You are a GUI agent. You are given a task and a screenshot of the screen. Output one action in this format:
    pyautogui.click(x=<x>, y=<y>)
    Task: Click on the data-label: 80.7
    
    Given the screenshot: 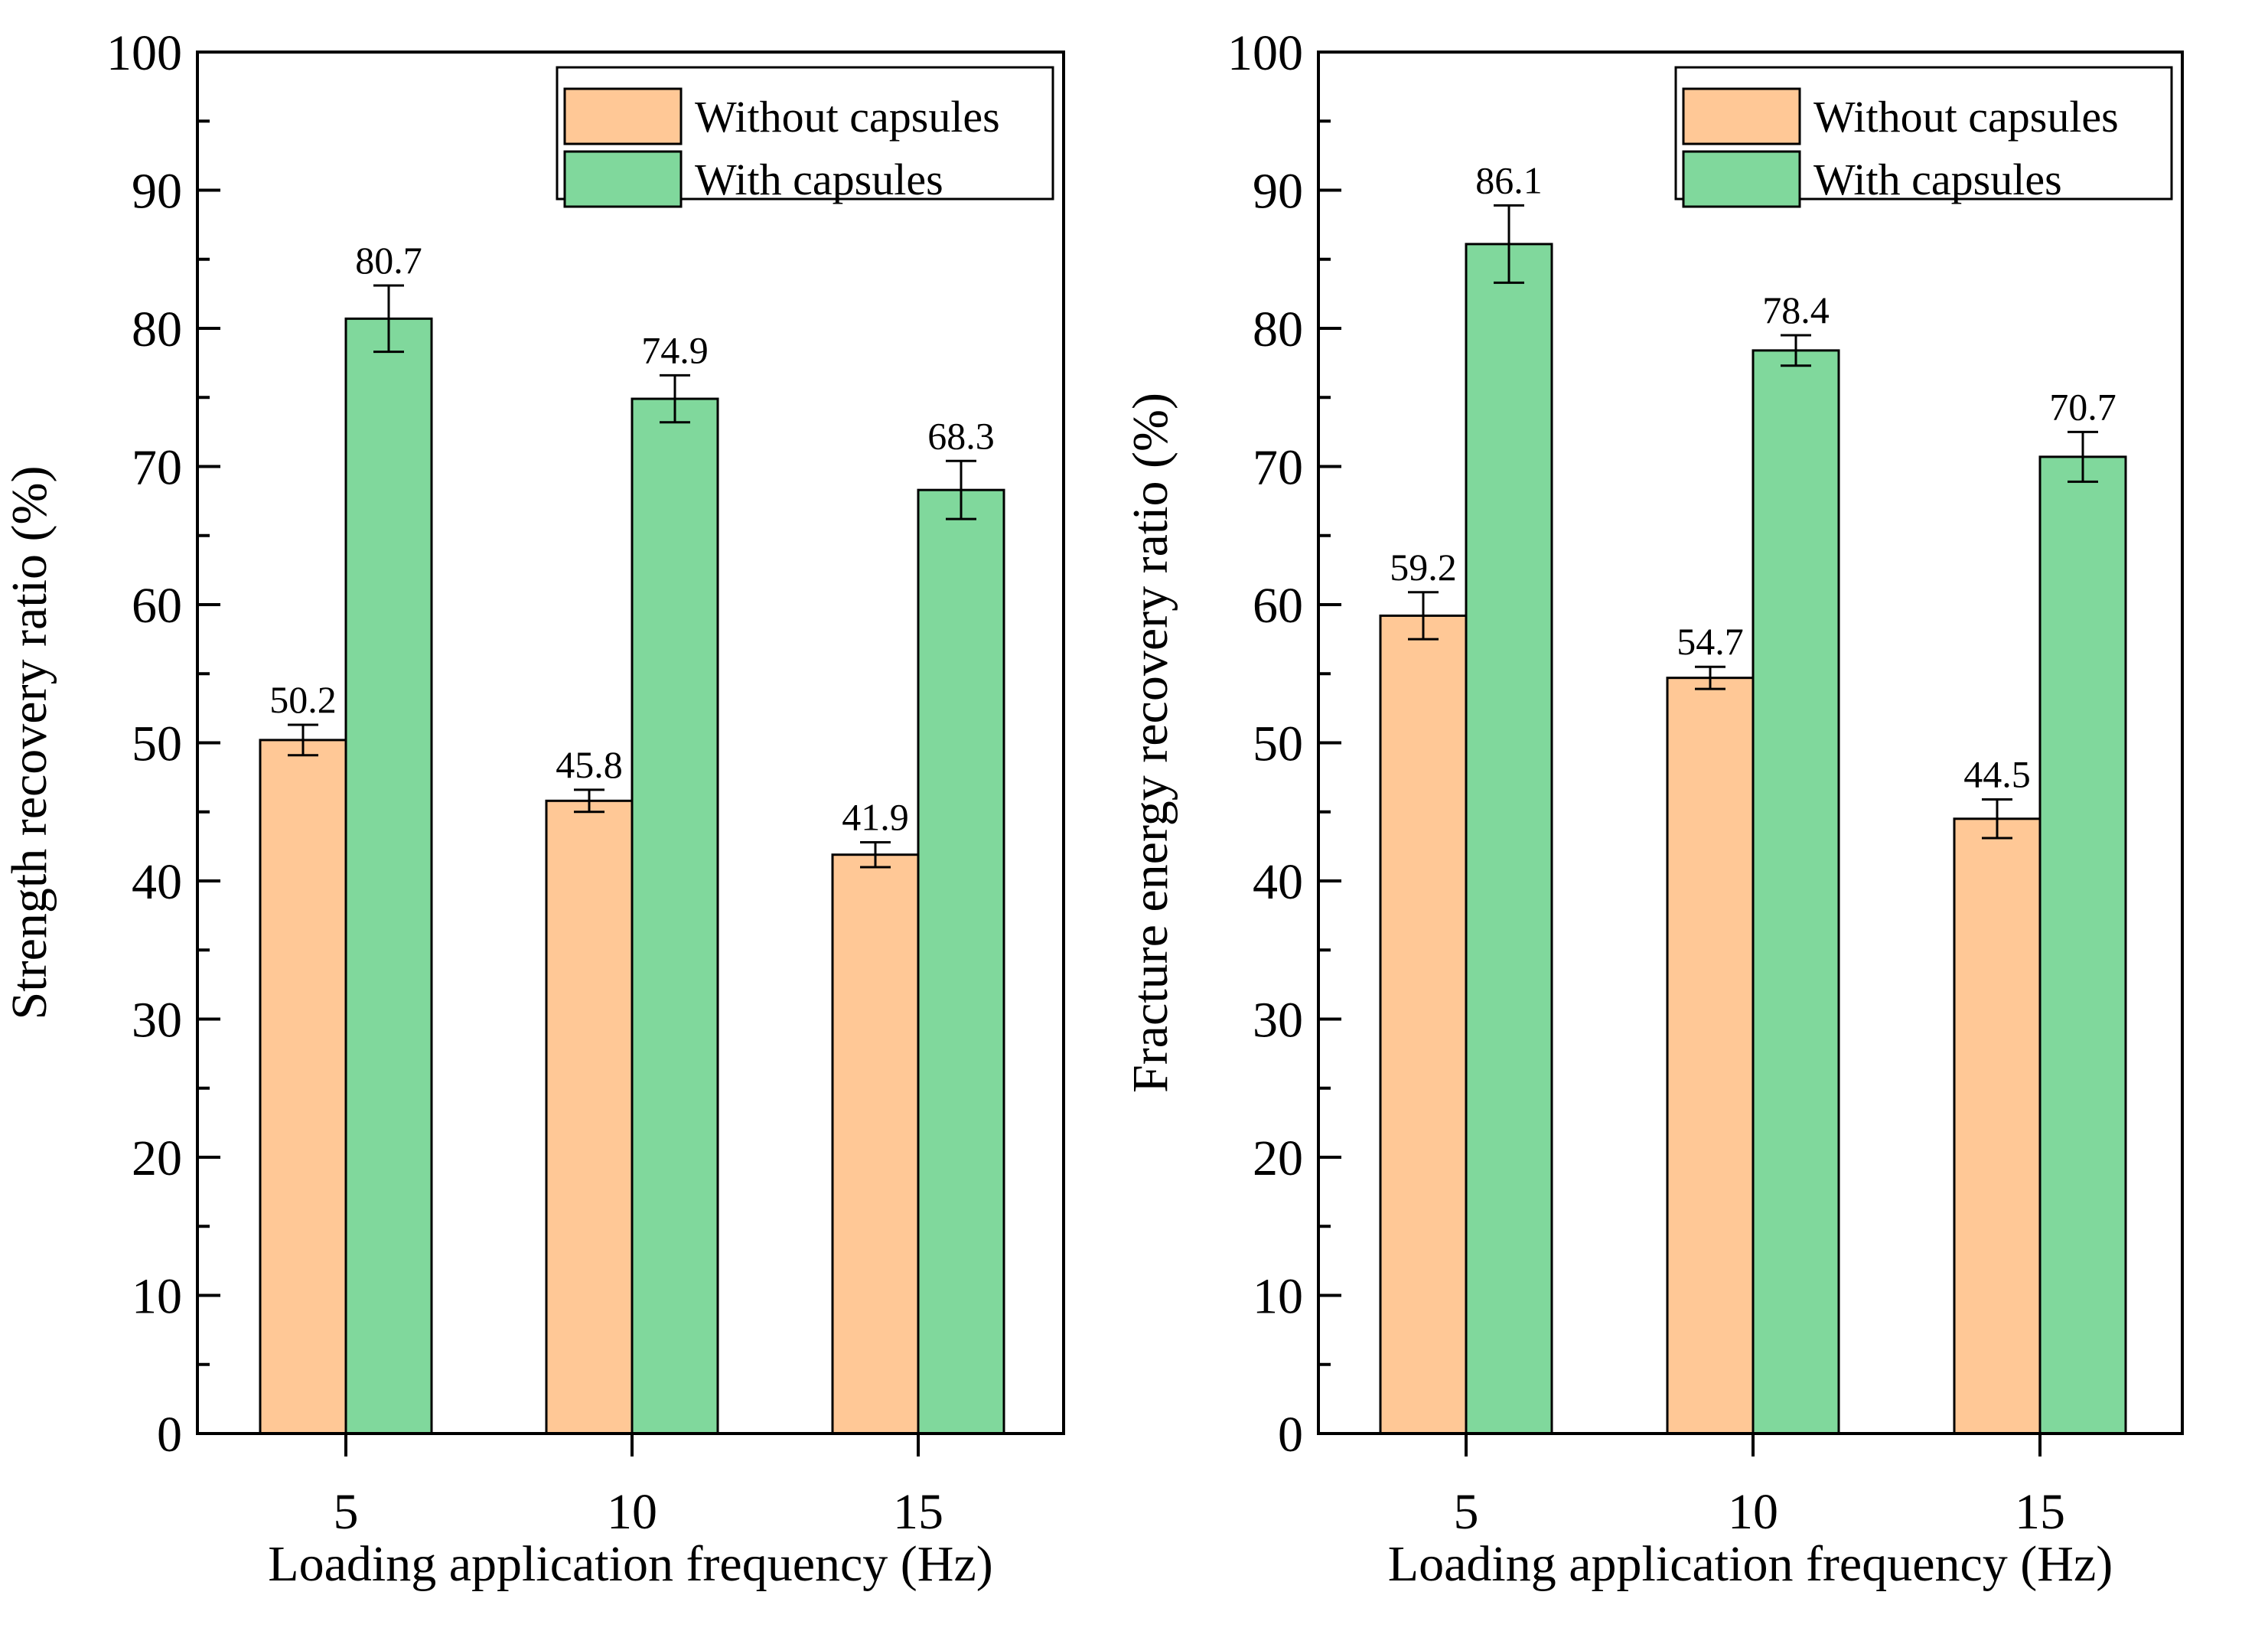 What is the action you would take?
    pyautogui.click(x=389, y=260)
    